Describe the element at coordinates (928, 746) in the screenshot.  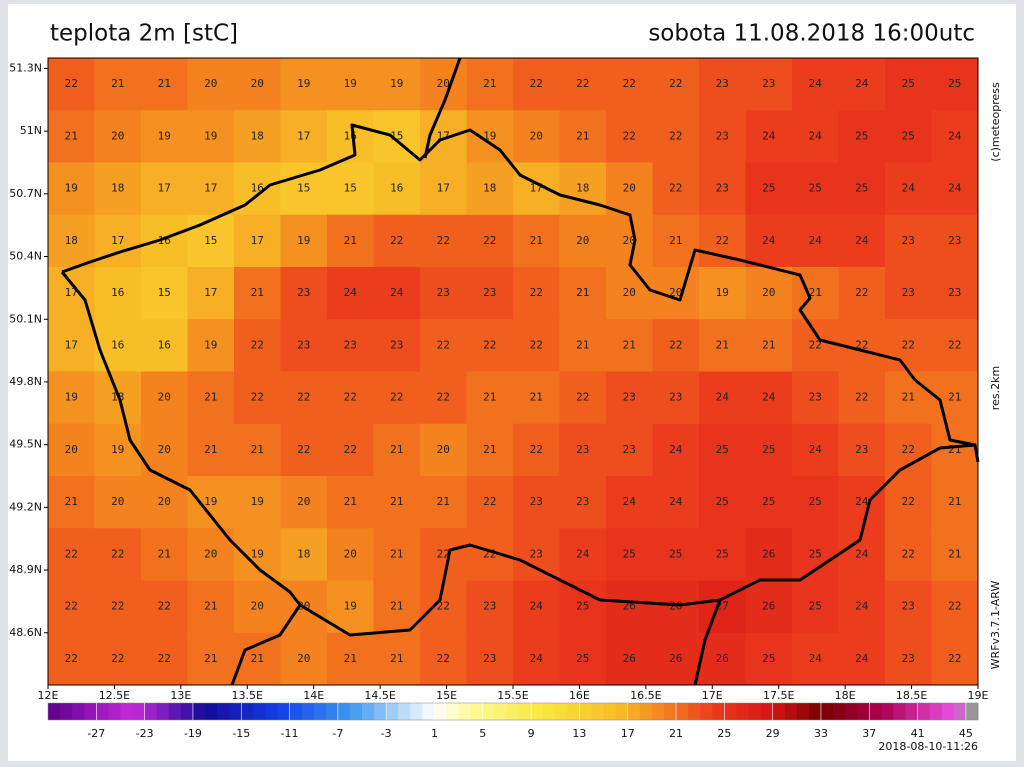
I see `run-time: 2018-08-10-11:26` at that location.